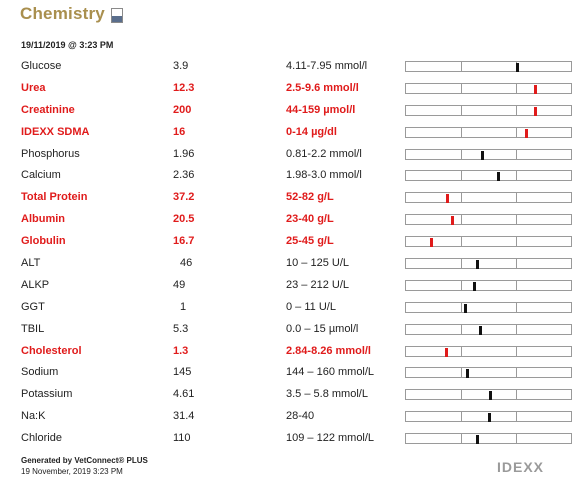  Describe the element at coordinates (50, 153) in the screenshot. I see `analyte-name: Phosphorus` at that location.